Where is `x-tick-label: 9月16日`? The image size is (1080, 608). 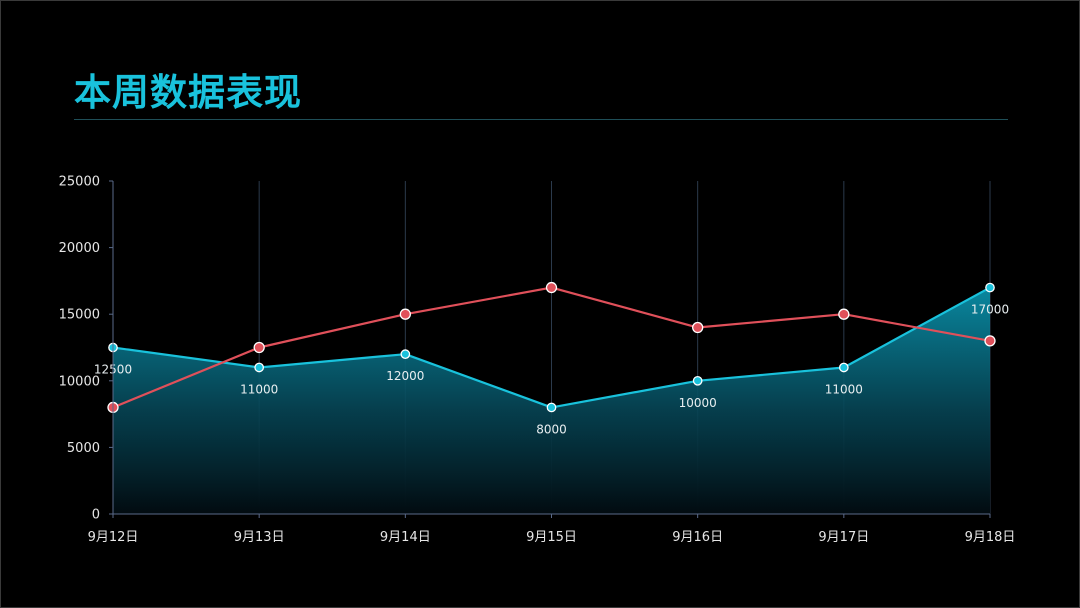 x-tick-label: 9月16日 is located at coordinates (697, 537).